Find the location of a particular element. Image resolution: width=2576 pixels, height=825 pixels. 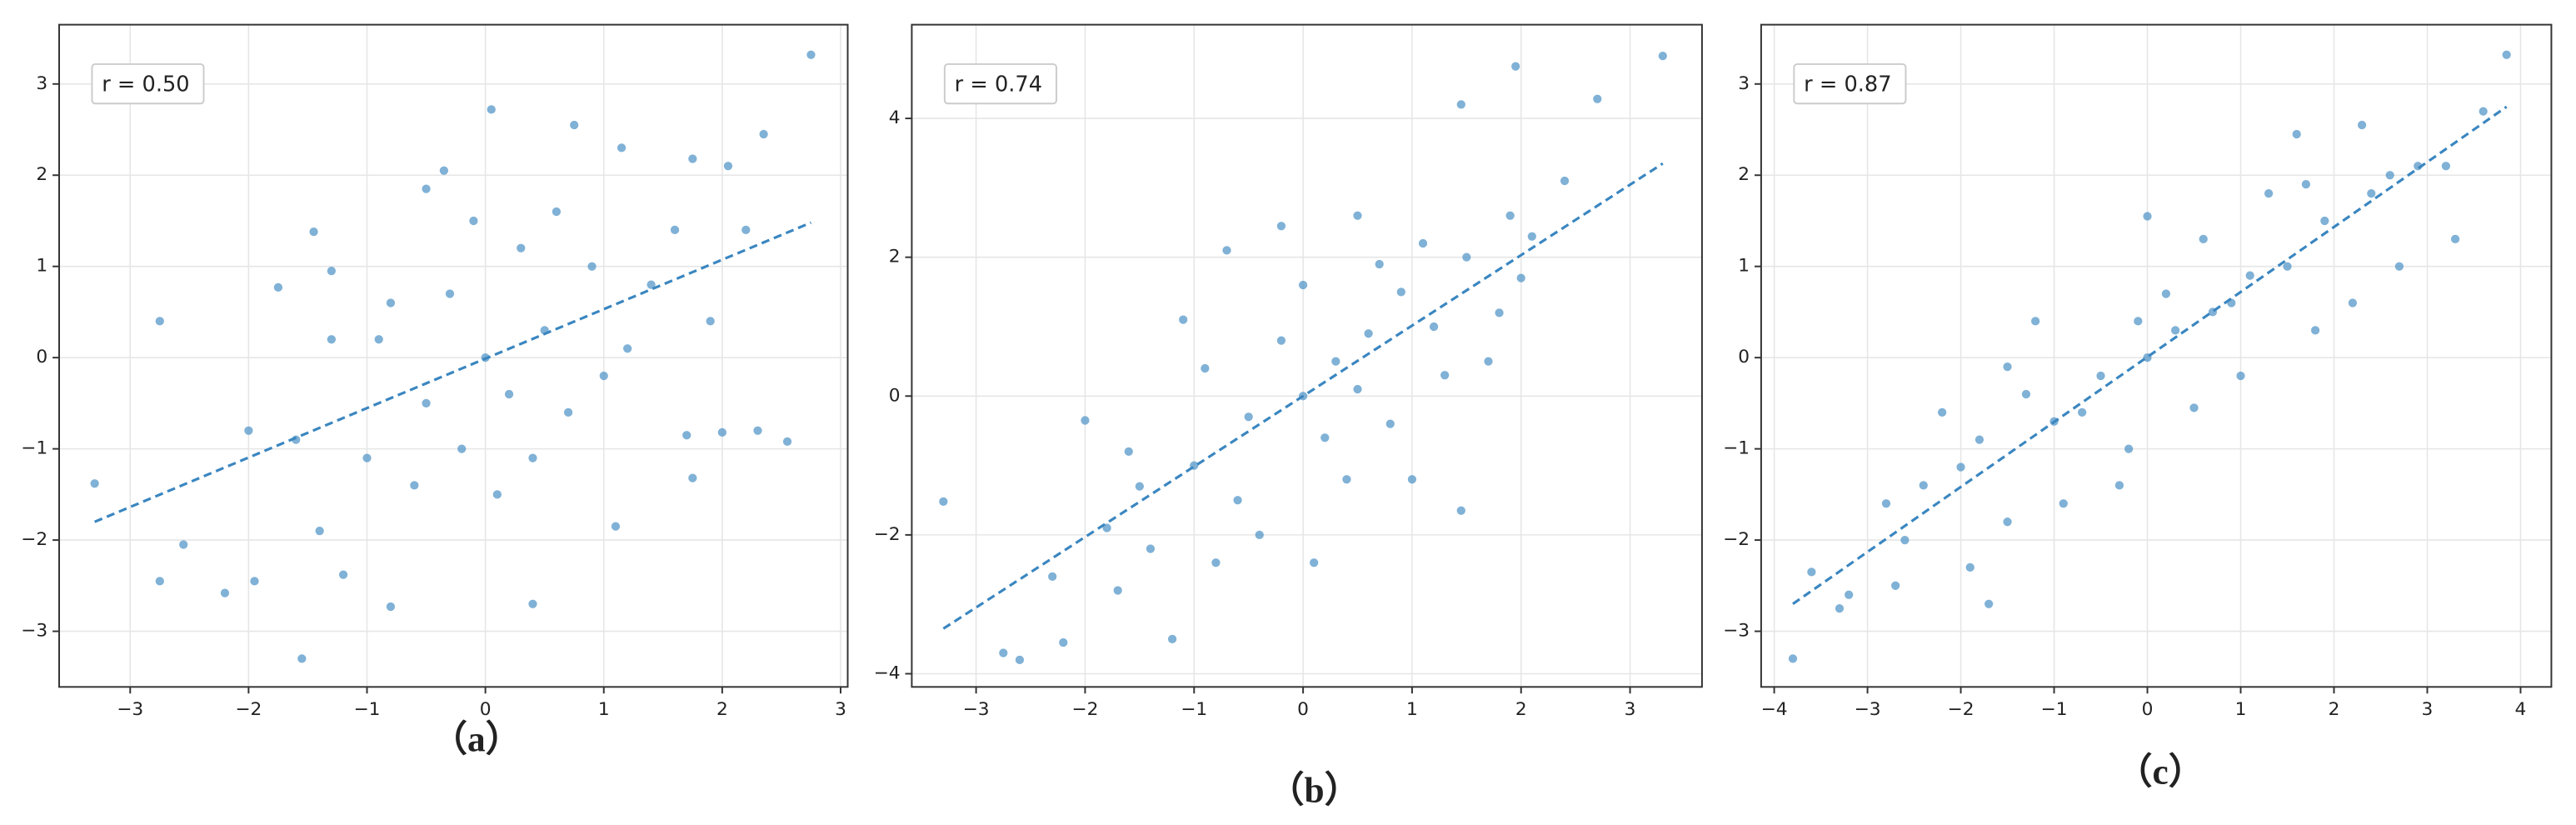

x-tick-label: 0 is located at coordinates (1303, 709).